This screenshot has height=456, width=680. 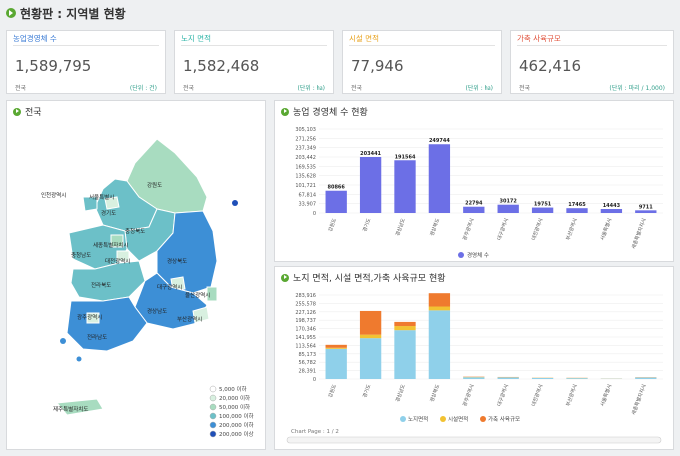 I want to click on region-jeonbuk, so click(x=108, y=281).